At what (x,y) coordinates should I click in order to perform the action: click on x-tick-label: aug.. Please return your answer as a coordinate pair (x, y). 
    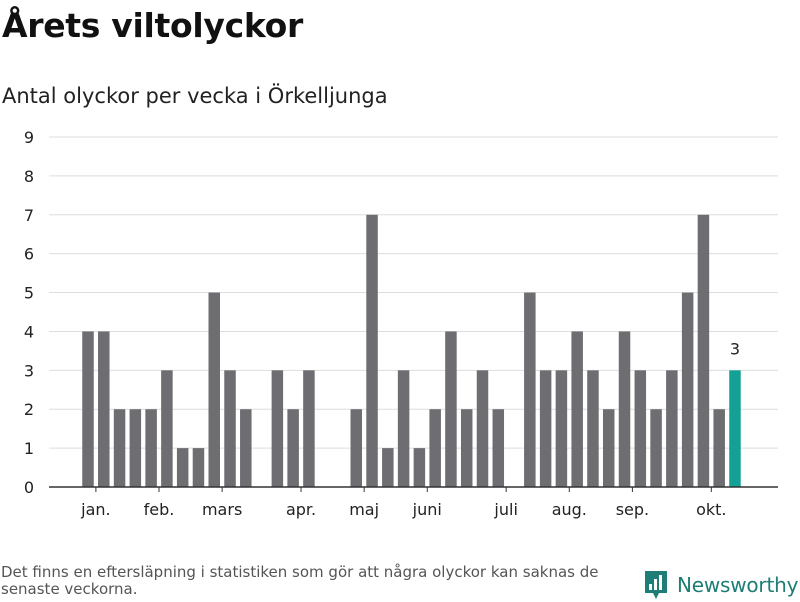
    Looking at the image, I should click on (569, 509).